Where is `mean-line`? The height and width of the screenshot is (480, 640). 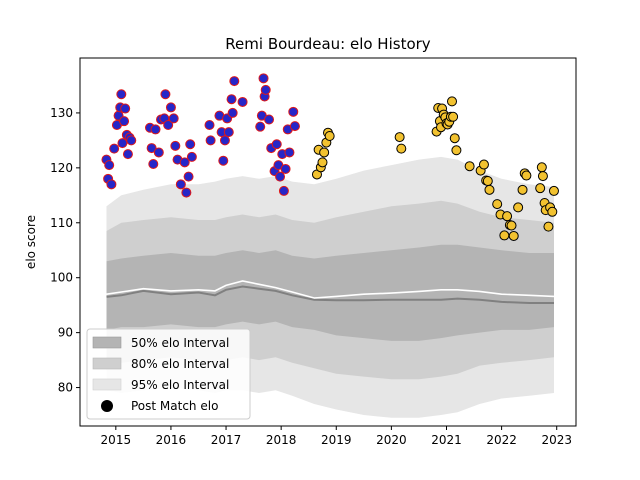 mean-line is located at coordinates (330, 294).